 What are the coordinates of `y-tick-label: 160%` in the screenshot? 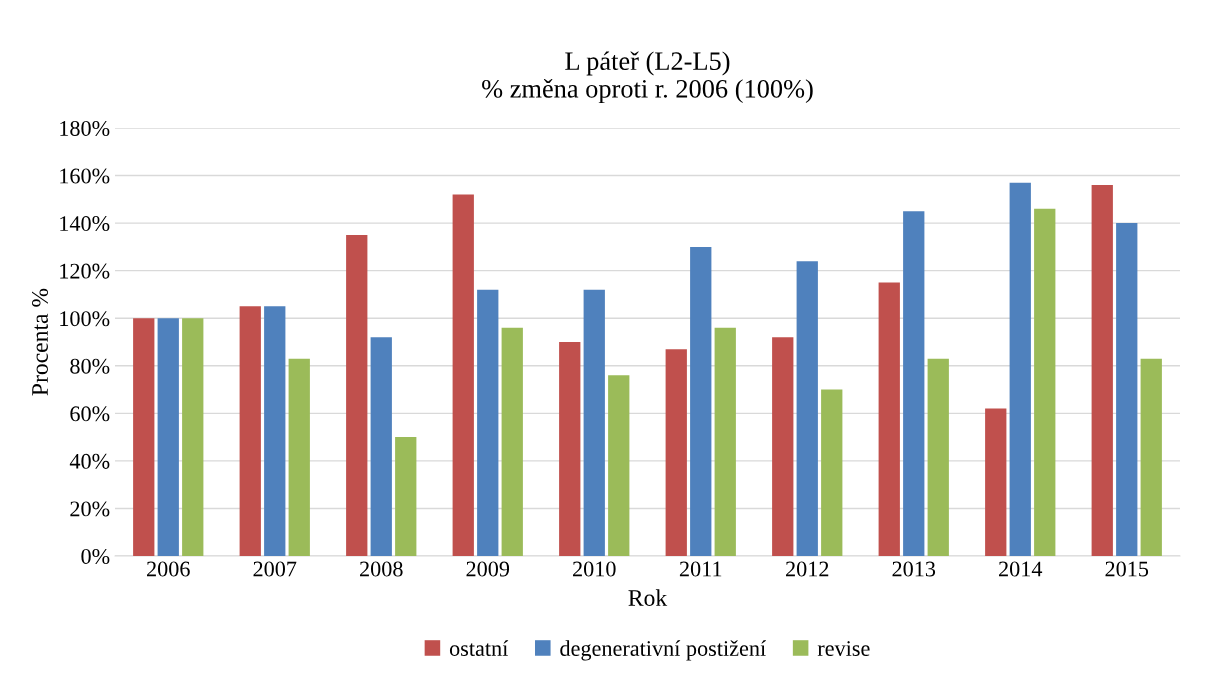 It's located at (85, 176).